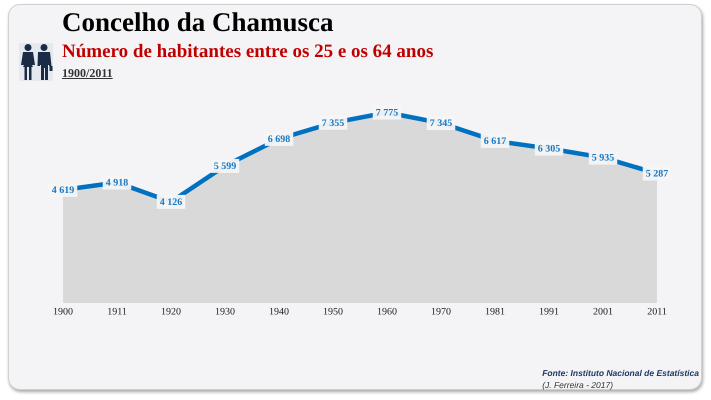 The height and width of the screenshot is (400, 711). Describe the element at coordinates (657, 312) in the screenshot. I see `x-tick-label: 2011` at that location.